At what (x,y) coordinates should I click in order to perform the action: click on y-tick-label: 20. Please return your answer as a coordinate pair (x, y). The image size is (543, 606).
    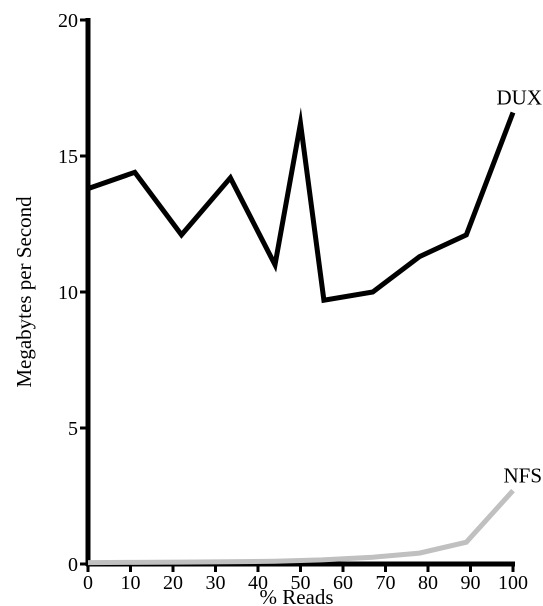
    Looking at the image, I should click on (68, 21).